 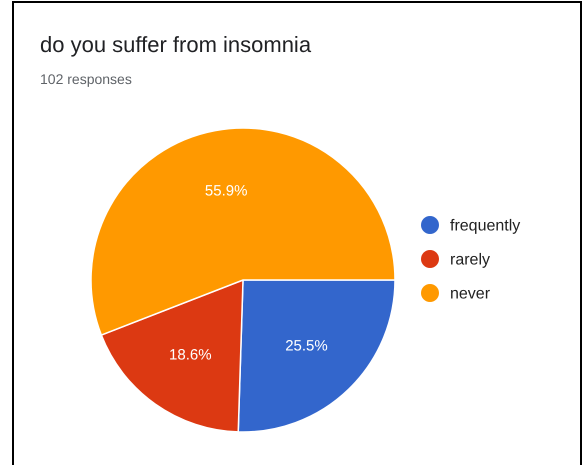 What do you see at coordinates (470, 294) in the screenshot?
I see `legend-label: never` at bounding box center [470, 294].